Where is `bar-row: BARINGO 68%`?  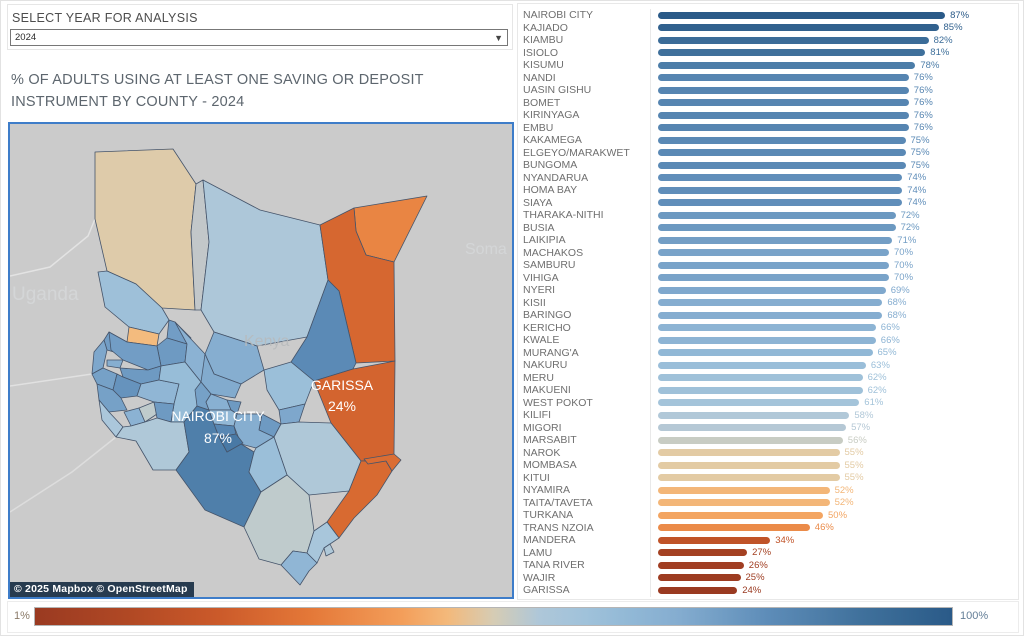 bar-row: BARINGO 68% is located at coordinates (768, 315).